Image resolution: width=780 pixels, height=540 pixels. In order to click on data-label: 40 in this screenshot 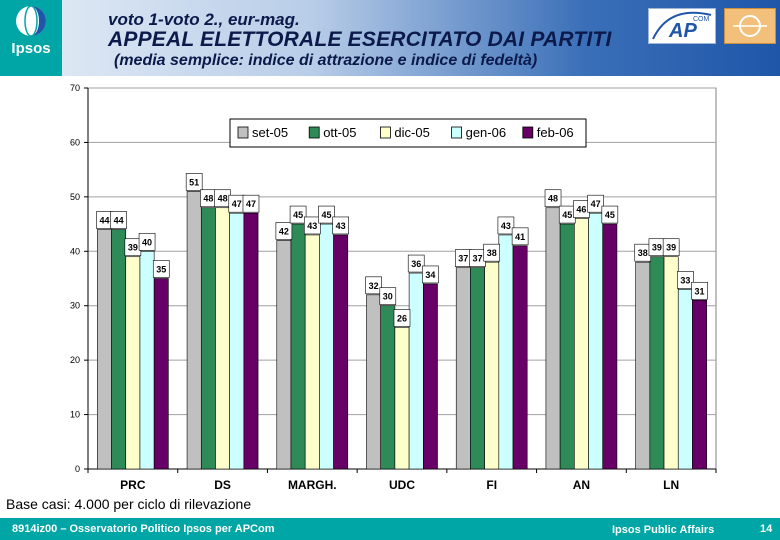, I will do `click(147, 242)`.